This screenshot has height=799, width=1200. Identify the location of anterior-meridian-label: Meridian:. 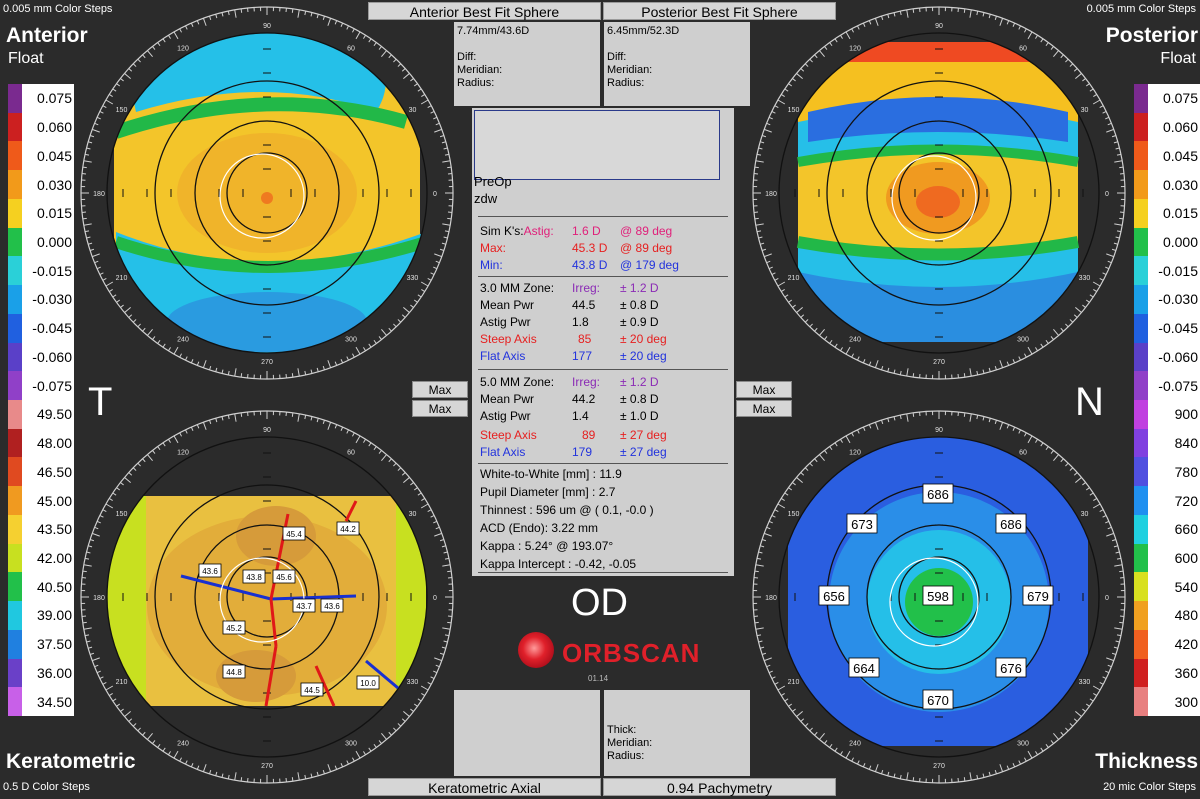
(480, 70).